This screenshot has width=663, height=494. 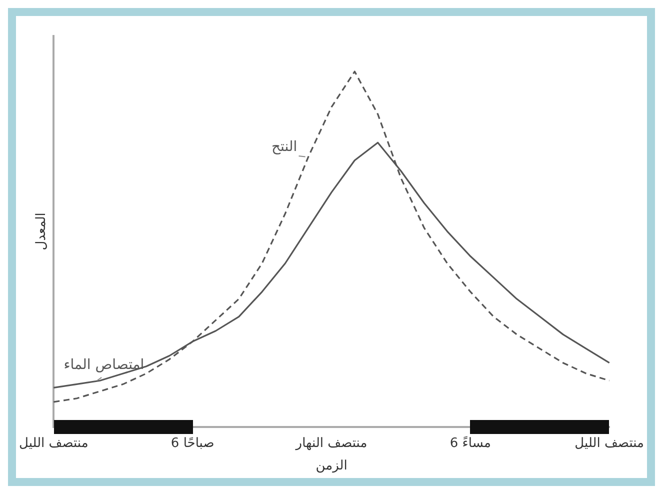 I want to click on x-tick-label: 6 مساءً, so click(x=470, y=443).